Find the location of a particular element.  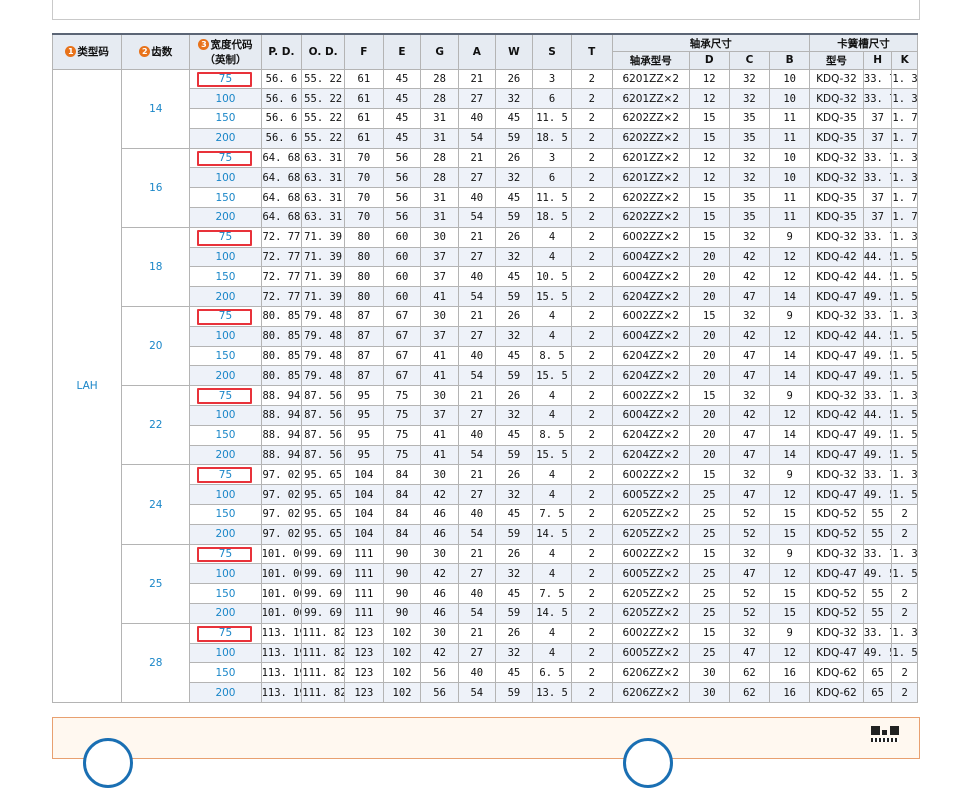

table-cell: 25 is located at coordinates (709, 534).